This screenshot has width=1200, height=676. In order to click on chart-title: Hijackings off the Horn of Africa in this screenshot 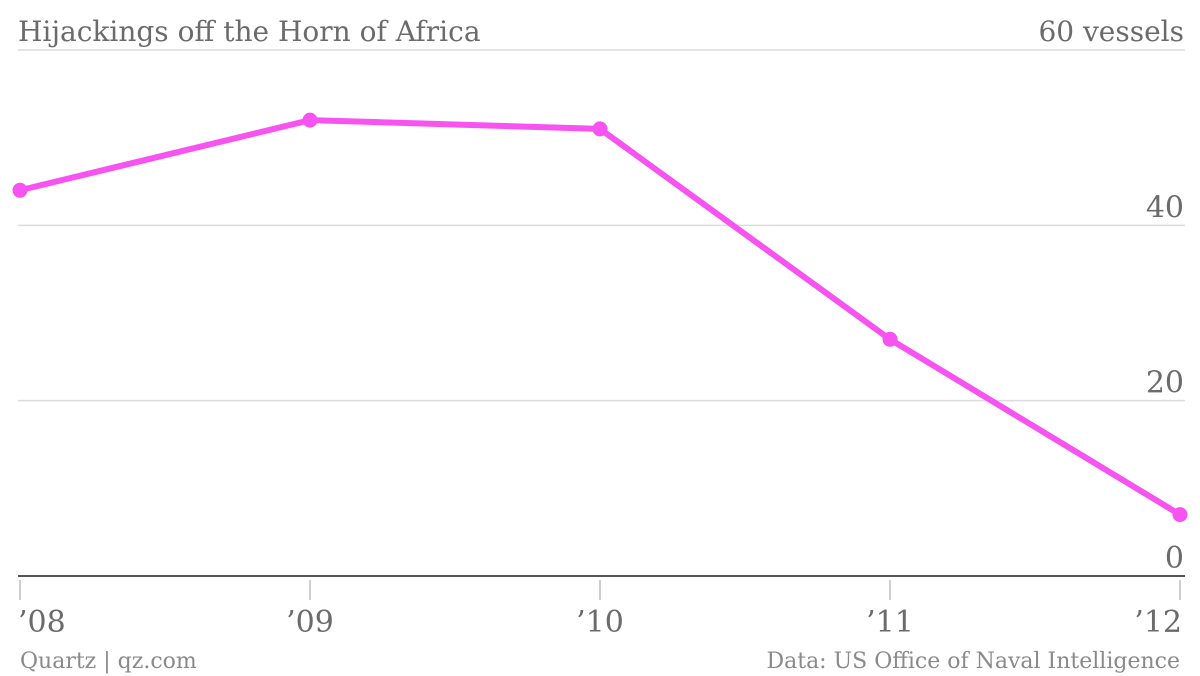, I will do `click(249, 31)`.